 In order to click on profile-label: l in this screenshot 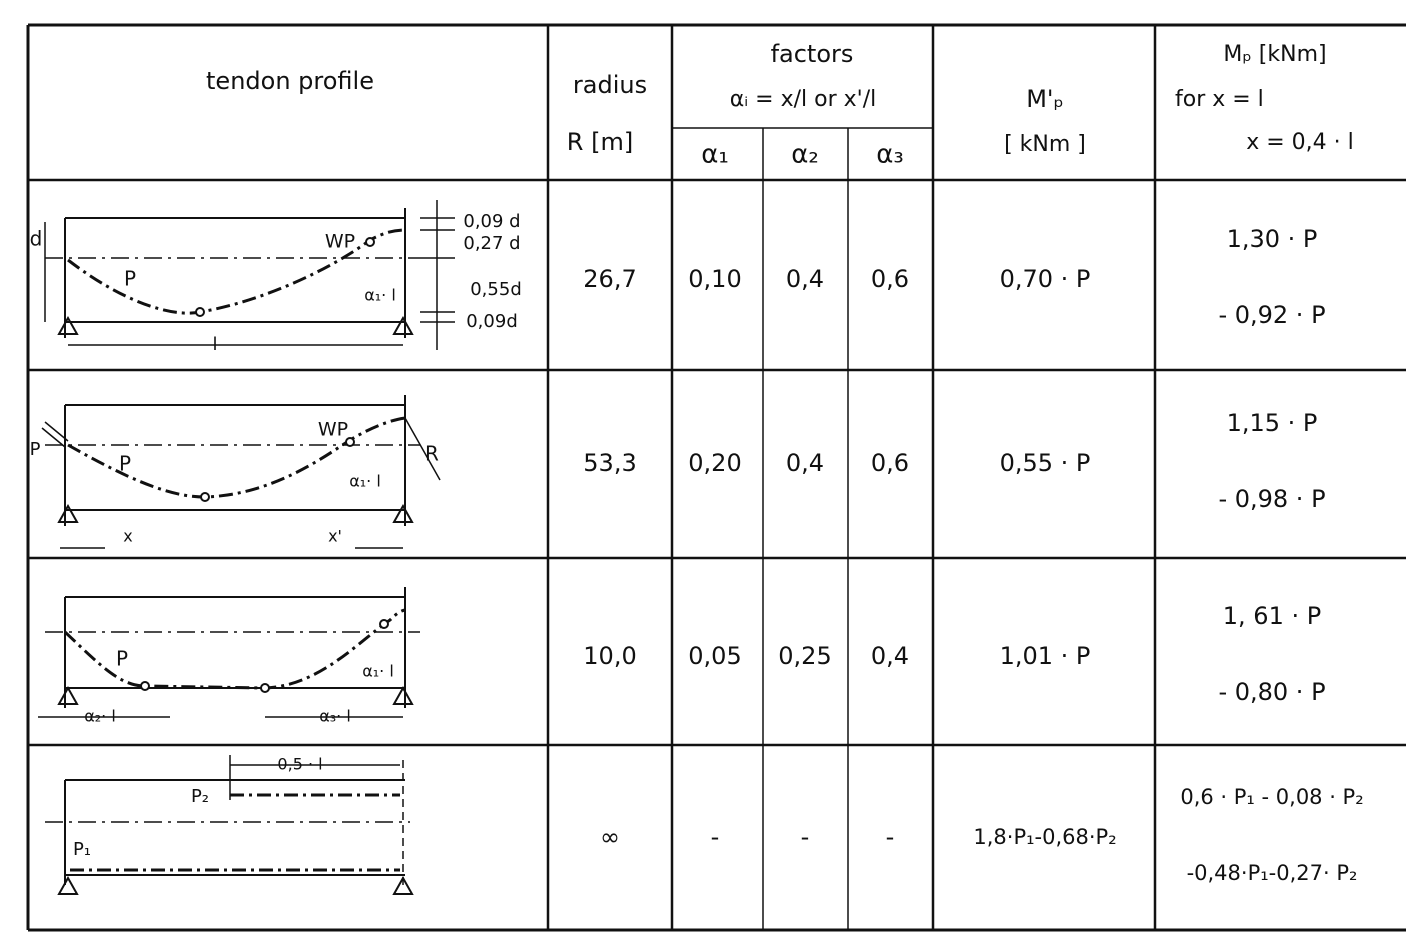, I will do `click(214, 344)`.